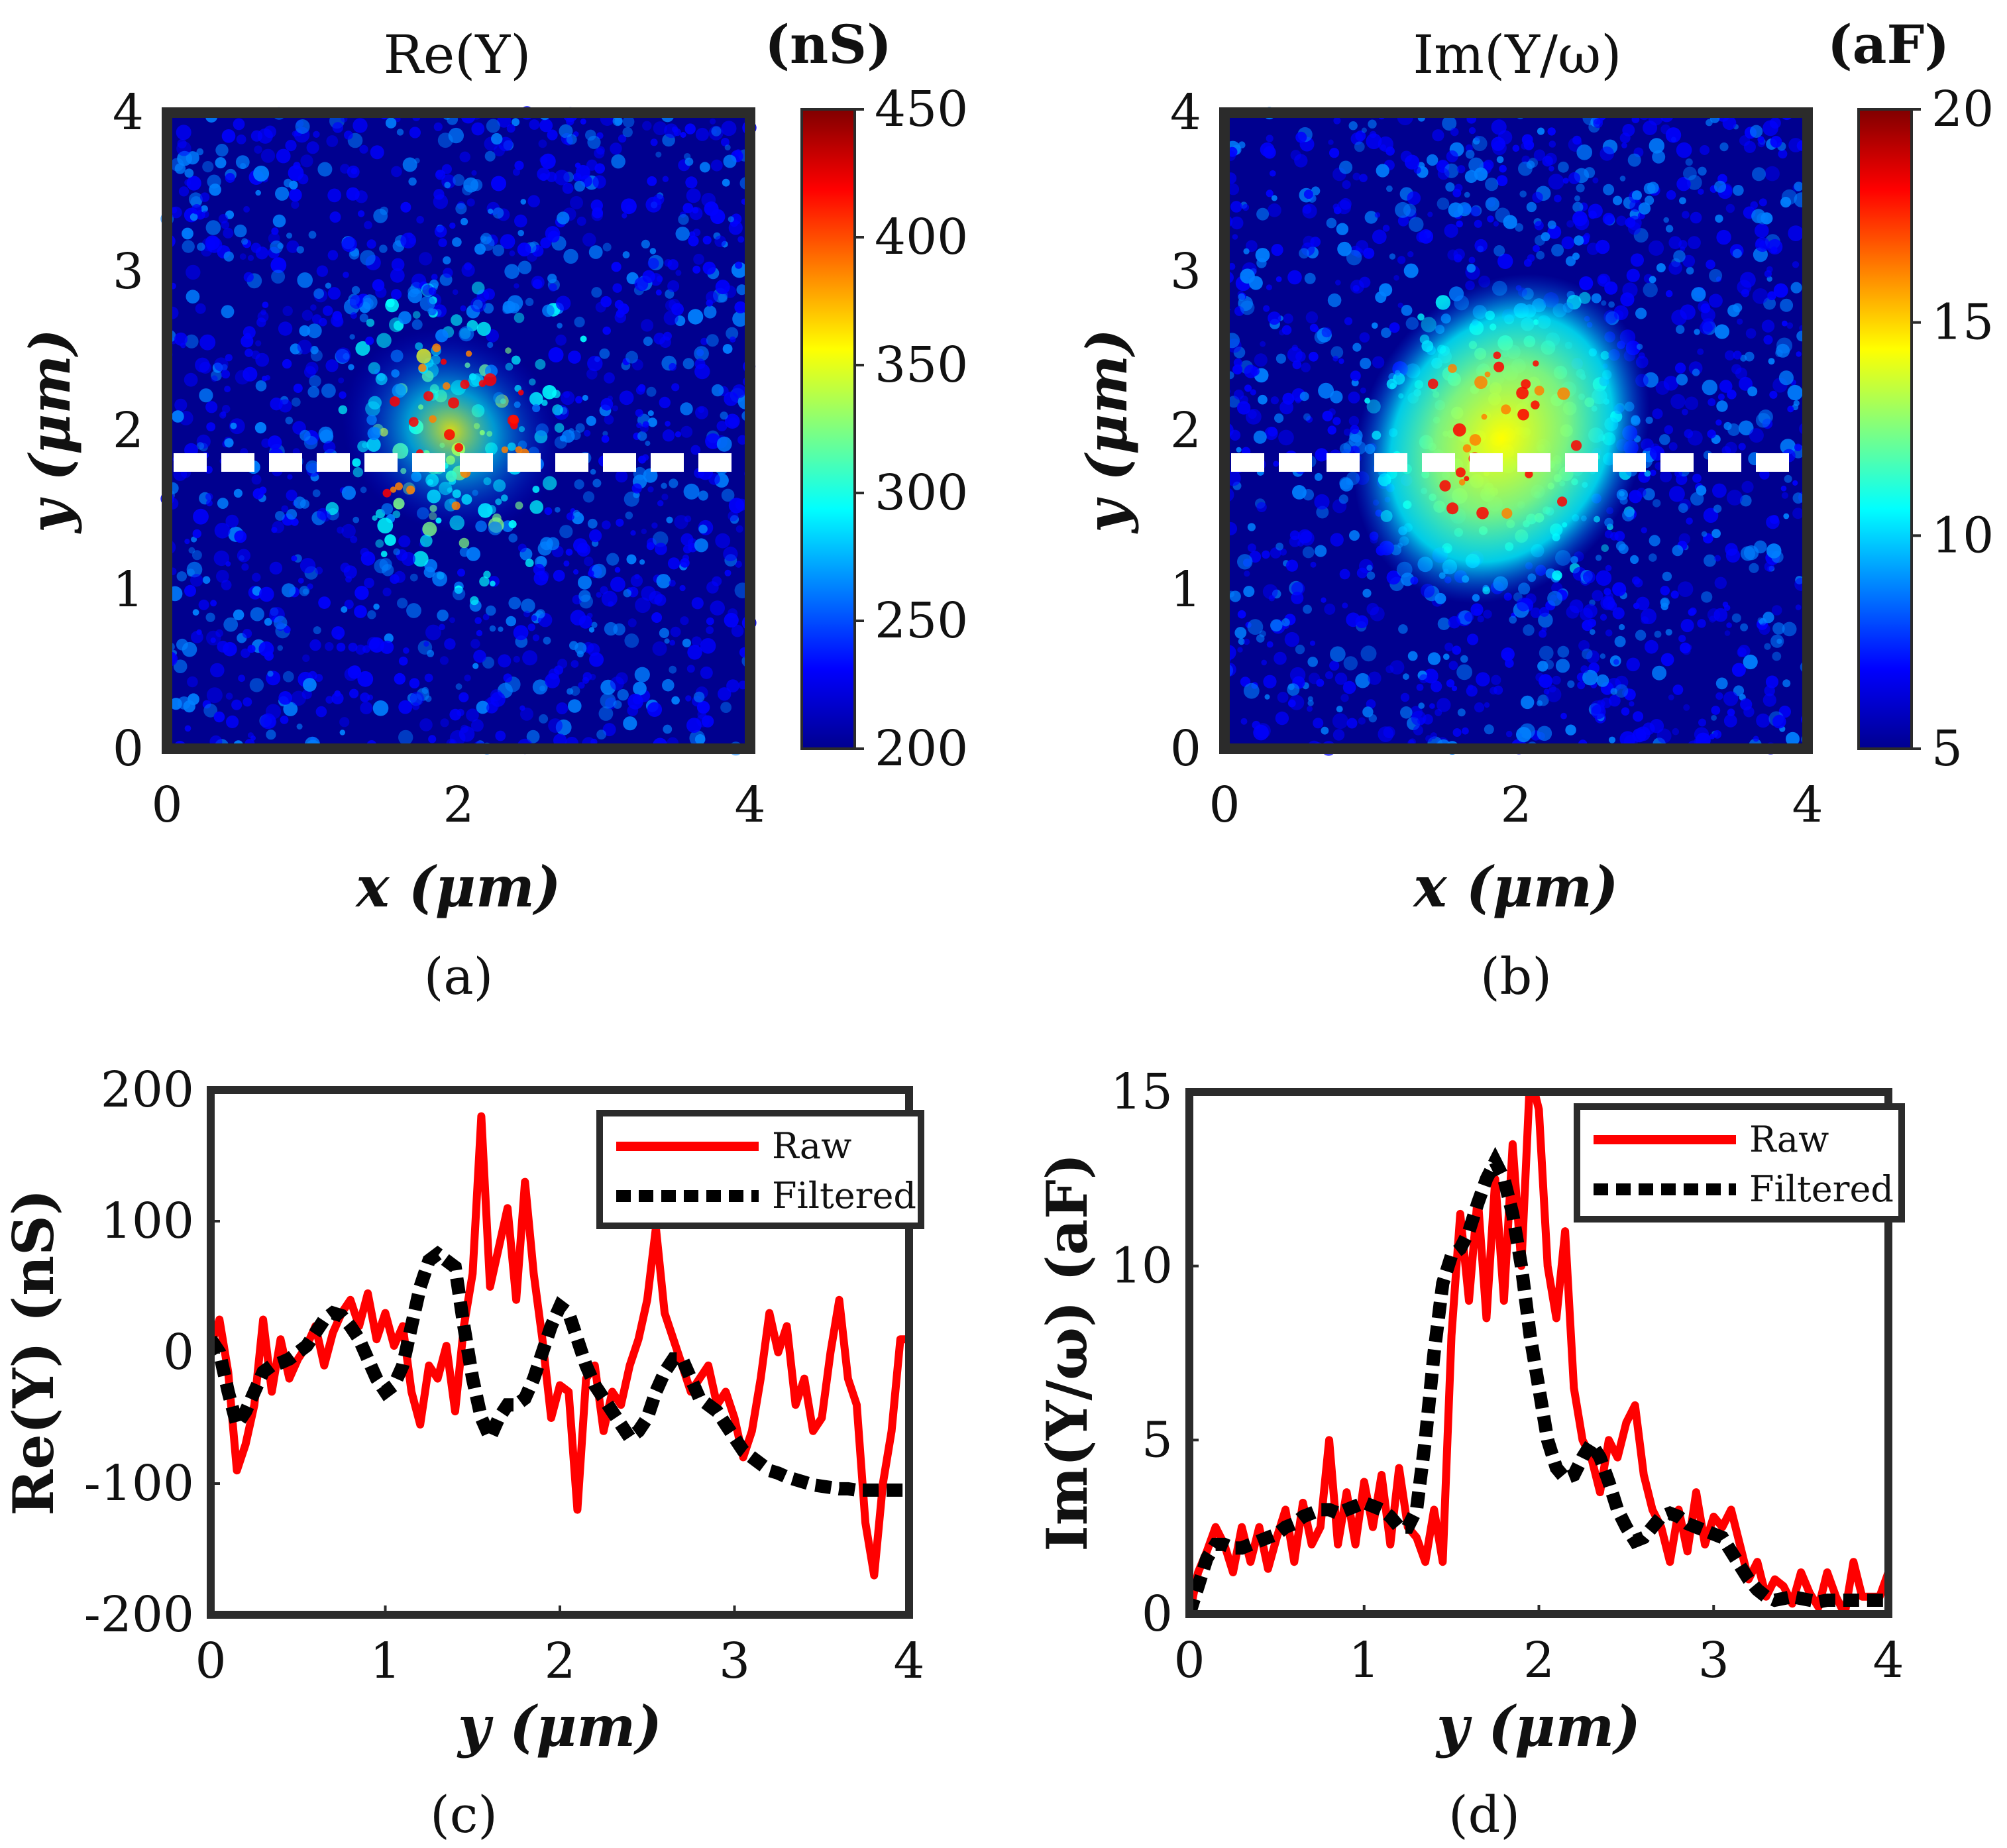 The height and width of the screenshot is (1848, 2007). What do you see at coordinates (128, 748) in the screenshot?
I see `y-tick-label: 0` at bounding box center [128, 748].